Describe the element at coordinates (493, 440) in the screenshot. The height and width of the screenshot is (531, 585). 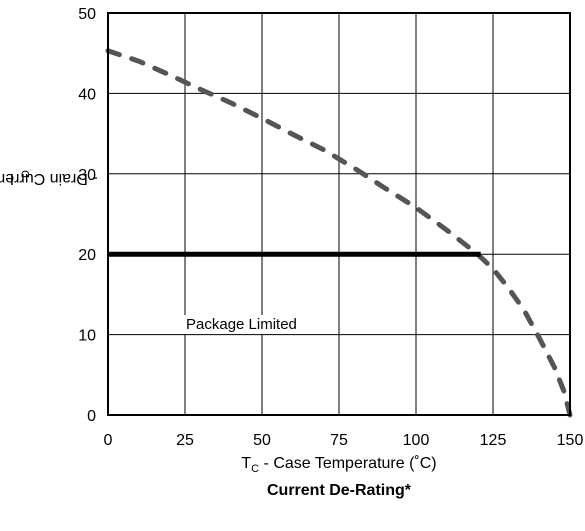
I see `x-tick-label: 125` at that location.